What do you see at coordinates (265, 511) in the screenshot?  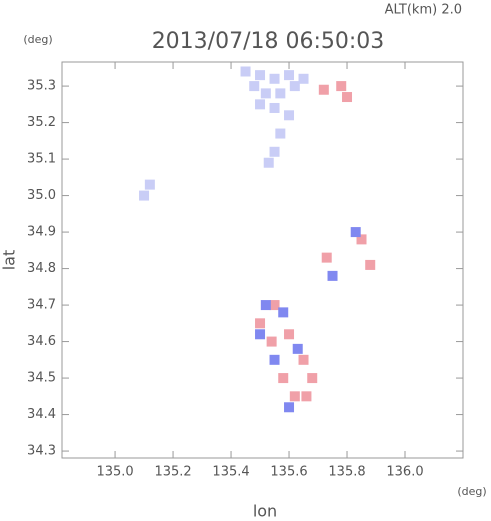 I see `x-axis-label: lon` at bounding box center [265, 511].